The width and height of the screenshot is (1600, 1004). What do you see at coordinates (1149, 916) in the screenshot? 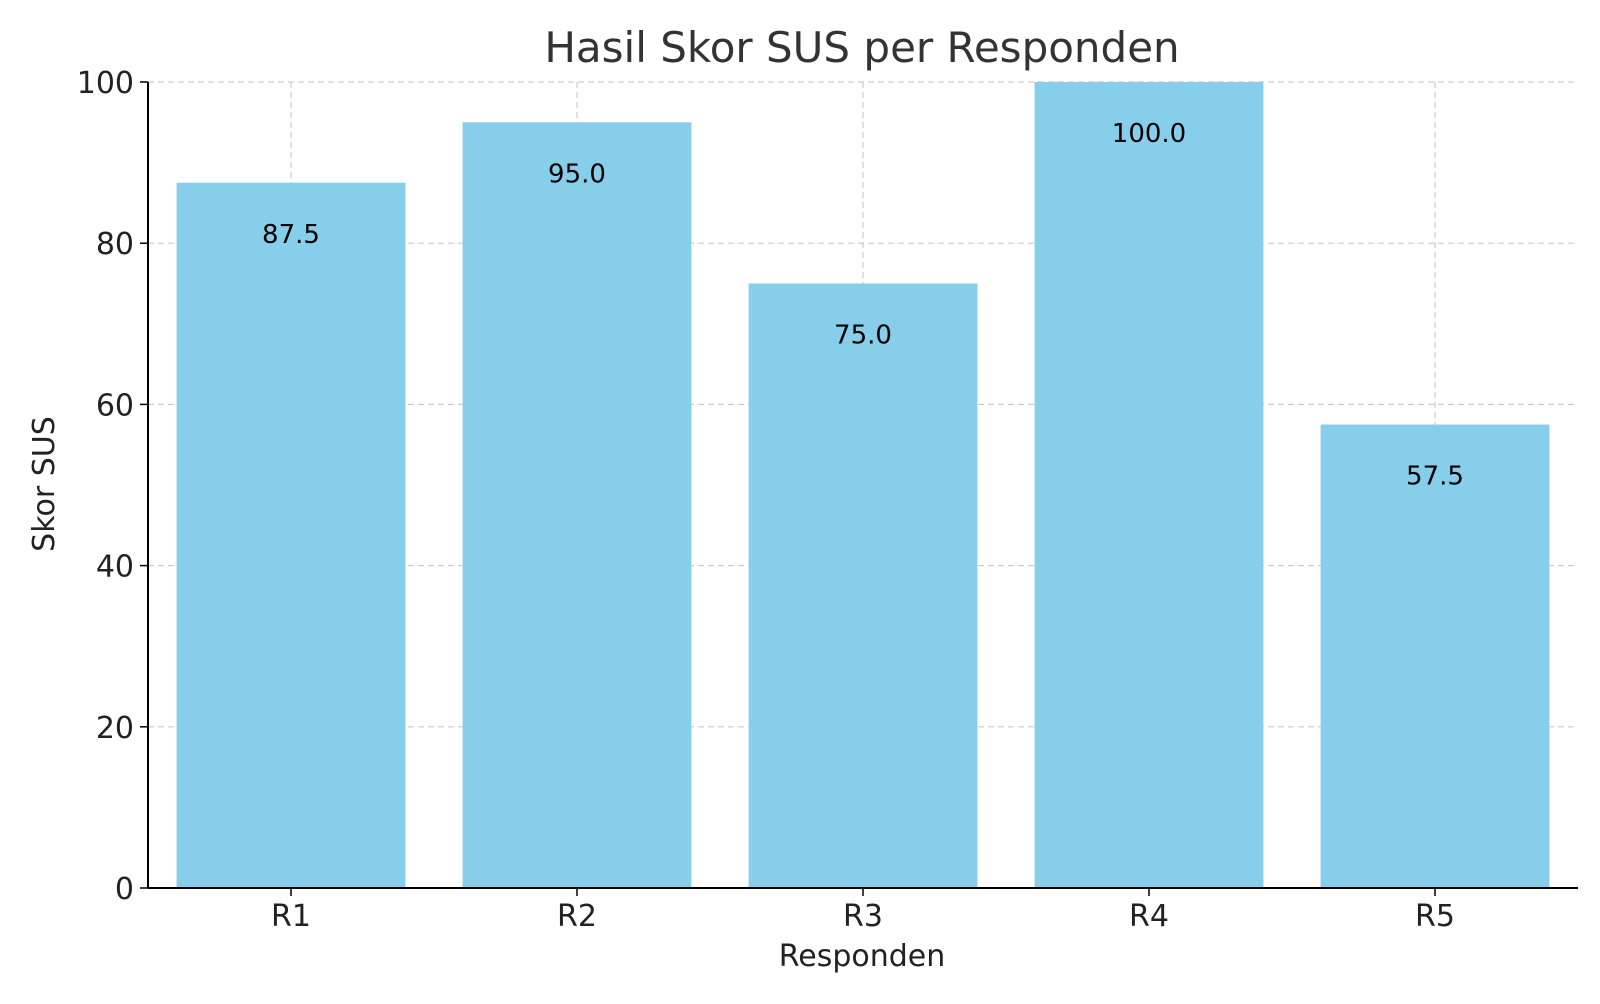
I see `x-tick-label: R4` at bounding box center [1149, 916].